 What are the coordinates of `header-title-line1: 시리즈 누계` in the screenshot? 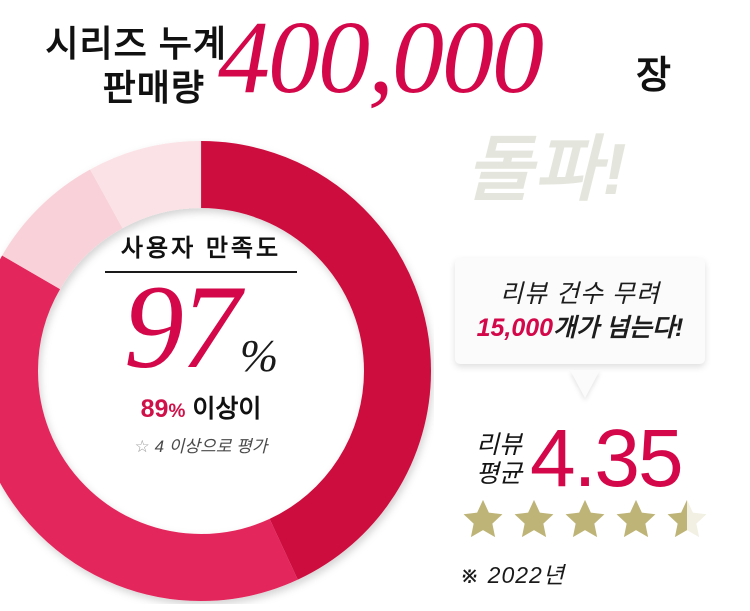 It's located at (136, 43).